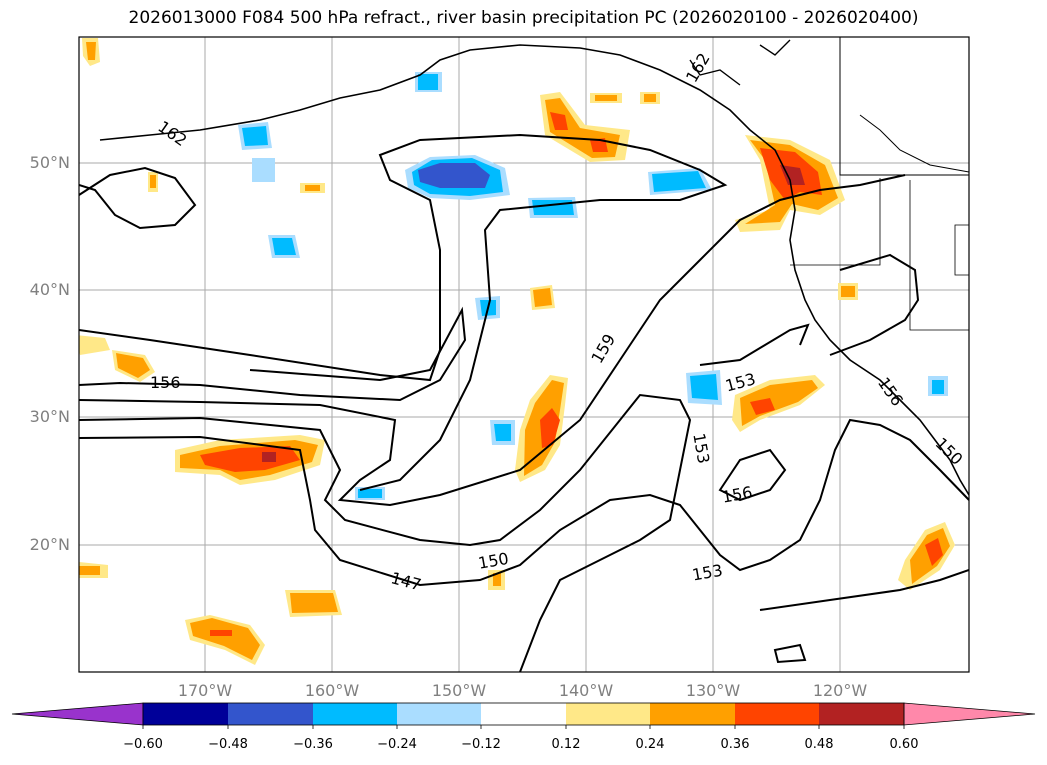 Image resolution: width=1047 pixels, height=765 pixels. Describe the element at coordinates (840, 690) in the screenshot. I see `lon-label-120w: 120°W` at that location.